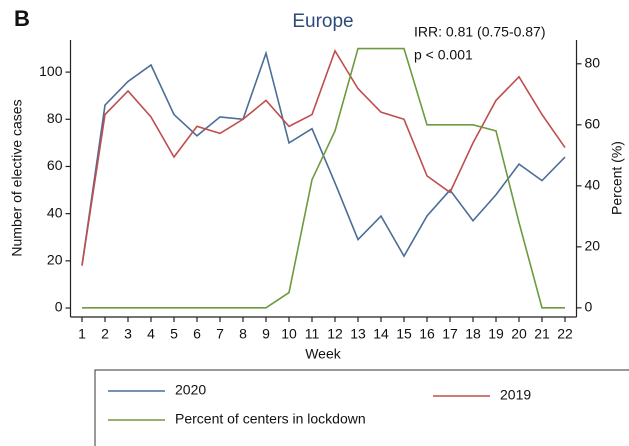 The image size is (629, 446). I want to click on y2-tick-label: 60, so click(593, 124).